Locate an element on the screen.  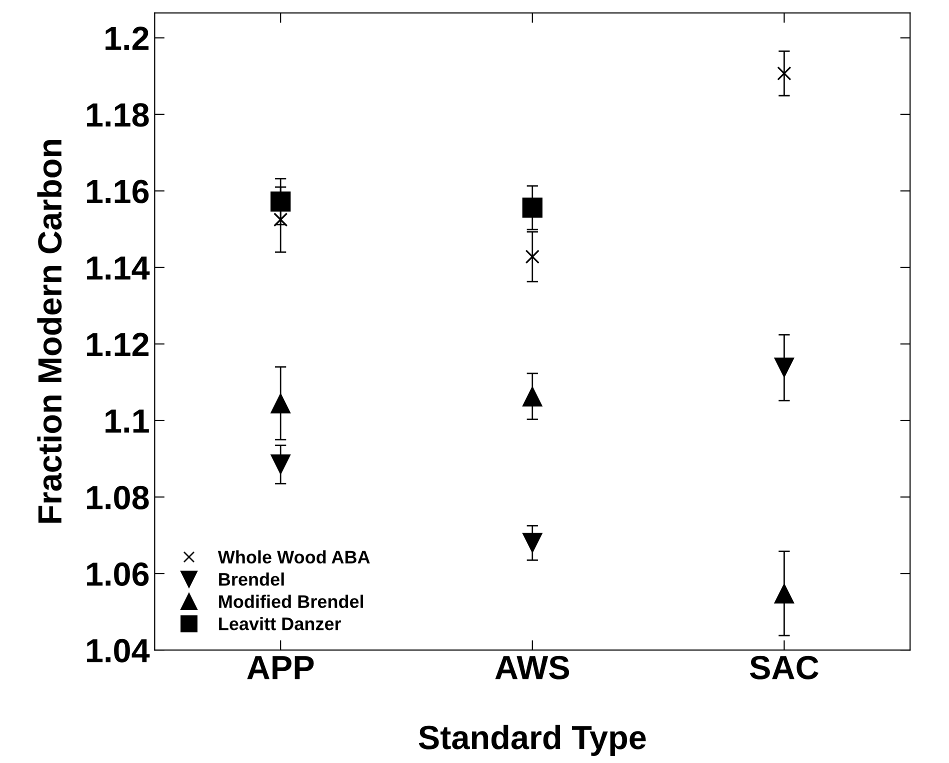
y-axis-title: Fraction Modern Carbon is located at coordinates (49, 331).